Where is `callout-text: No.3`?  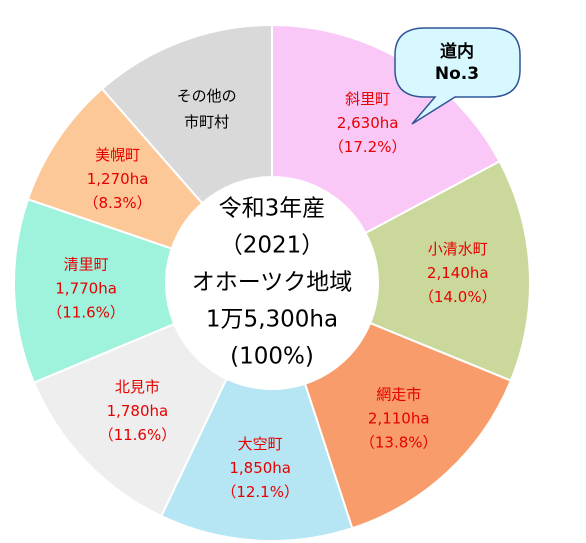 callout-text: No.3 is located at coordinates (457, 74).